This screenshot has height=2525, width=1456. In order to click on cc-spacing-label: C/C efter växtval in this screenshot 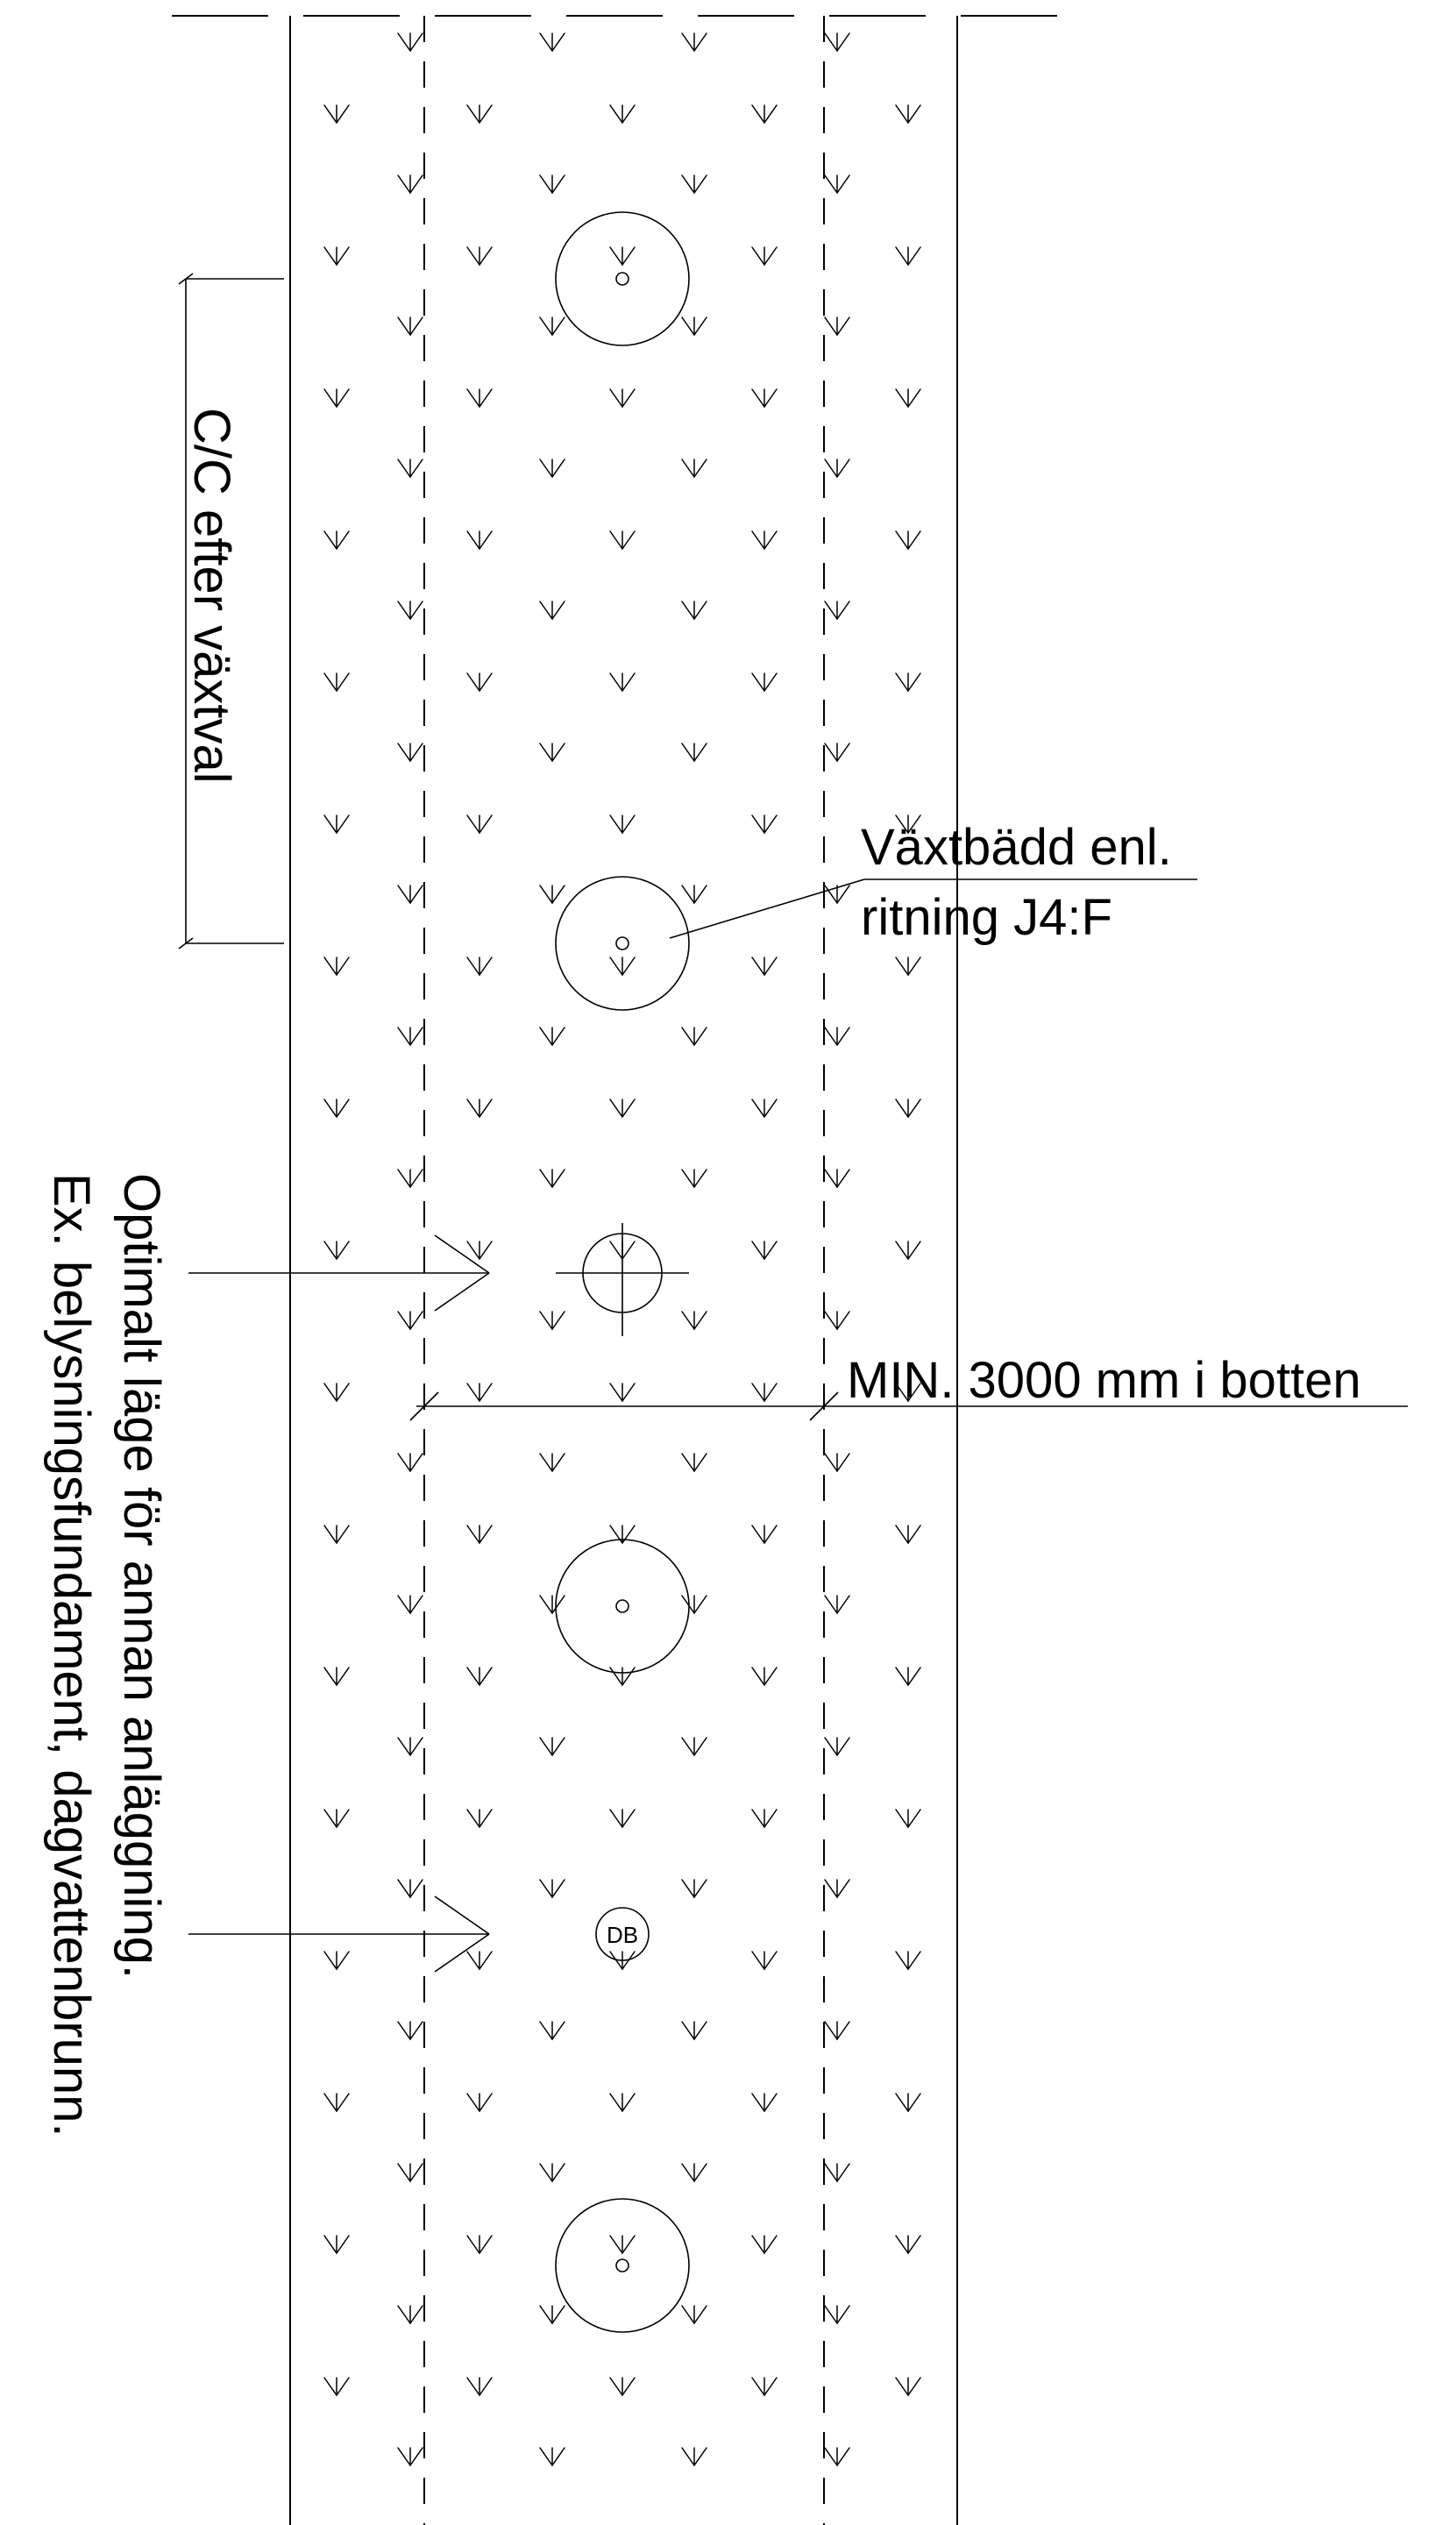, I will do `click(211, 596)`.